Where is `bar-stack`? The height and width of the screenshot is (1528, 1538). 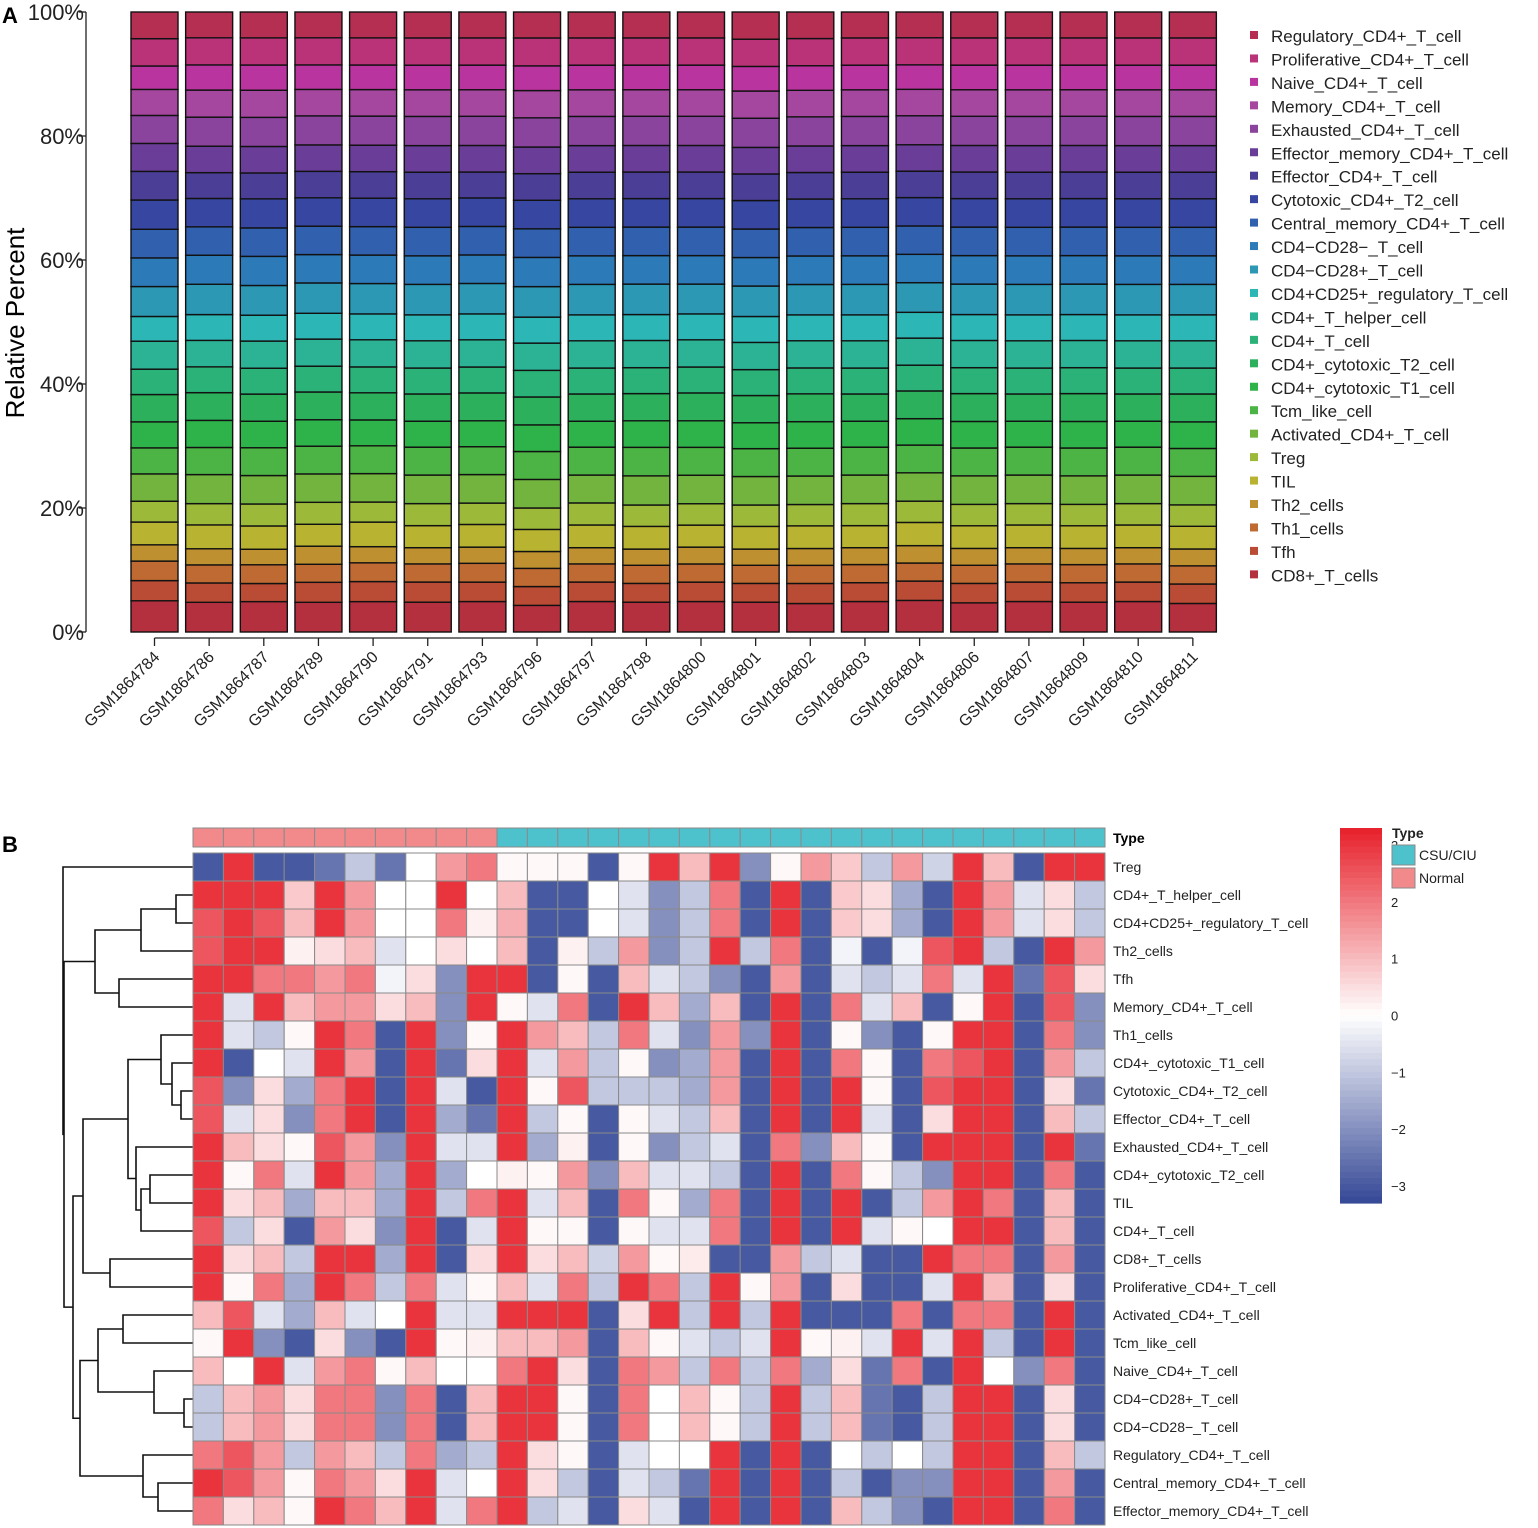 bar-stack is located at coordinates (427, 322).